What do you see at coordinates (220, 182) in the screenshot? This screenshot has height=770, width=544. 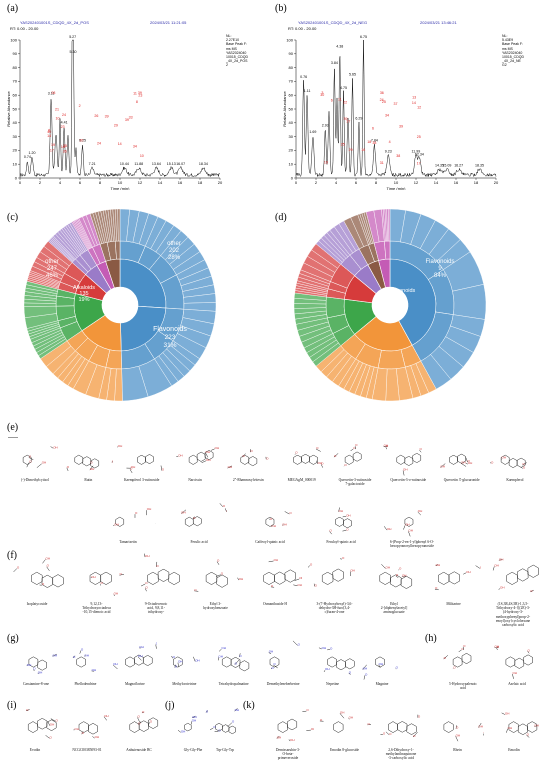 I see `x-tick-label: 20` at bounding box center [220, 182].